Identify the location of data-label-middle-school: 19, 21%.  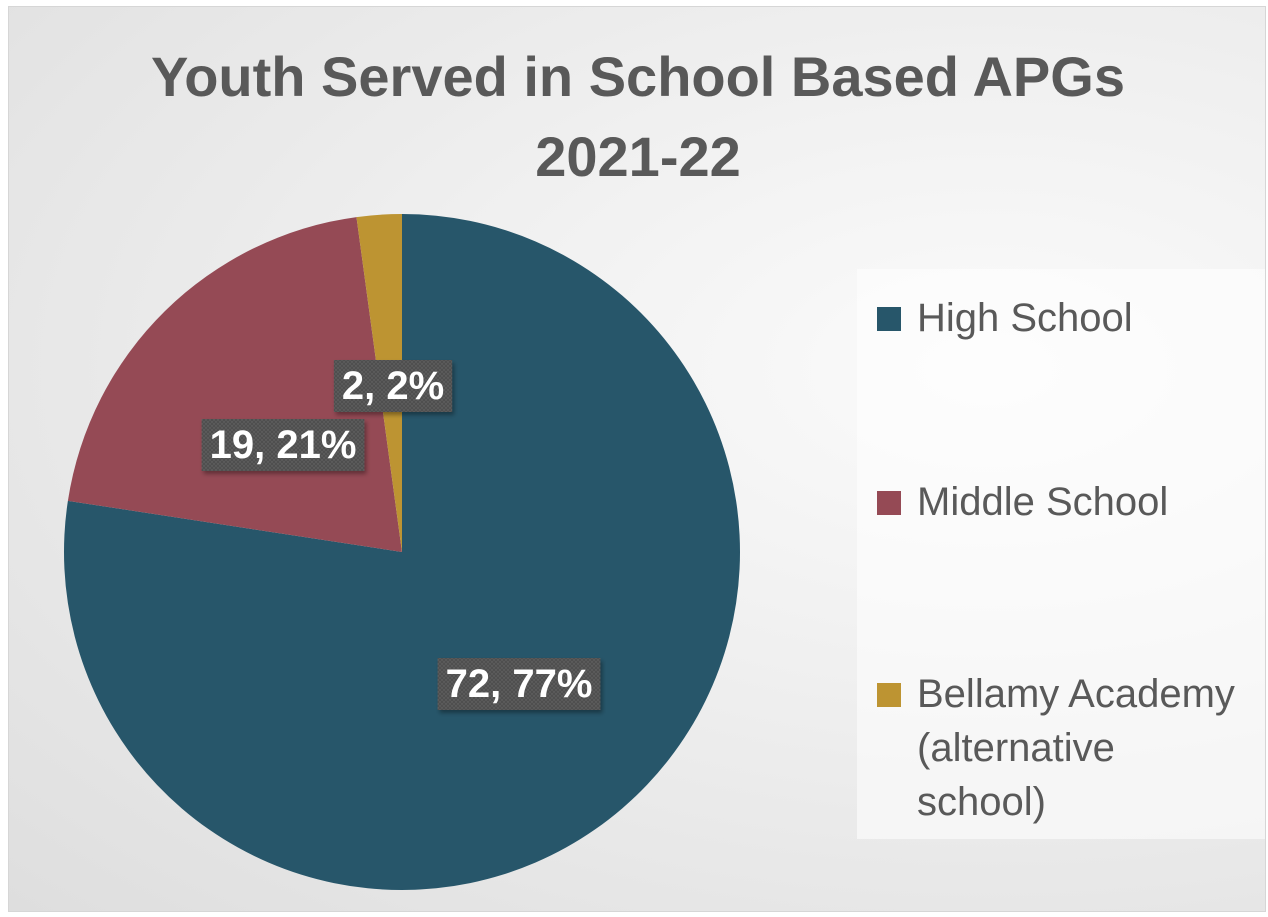
(283, 445).